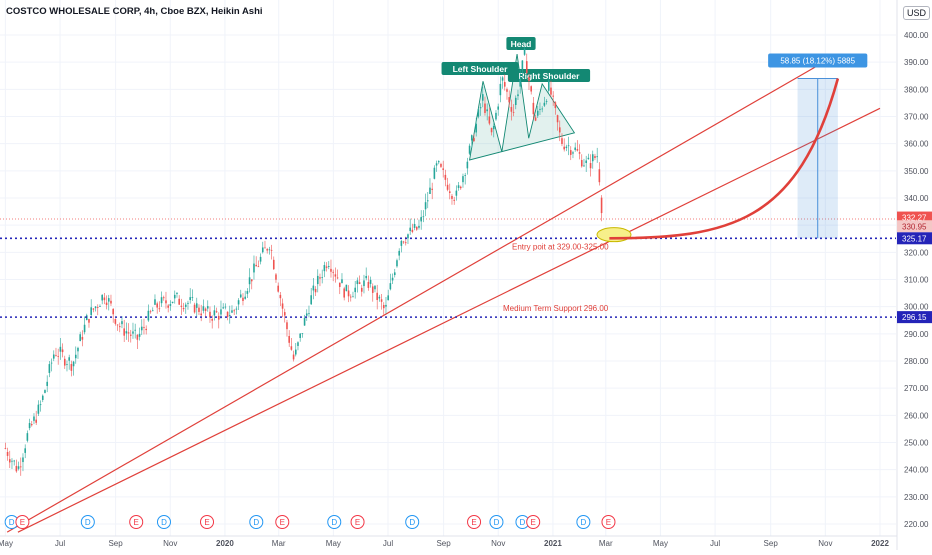  Describe the element at coordinates (660, 543) in the screenshot. I see `x-tick-label: May` at that location.